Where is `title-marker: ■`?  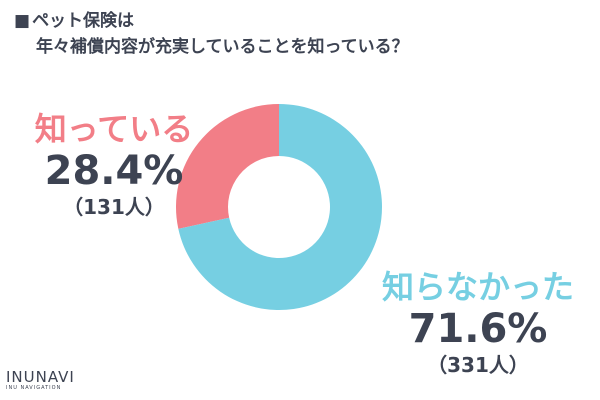 title-marker: ■ is located at coordinates (22, 21).